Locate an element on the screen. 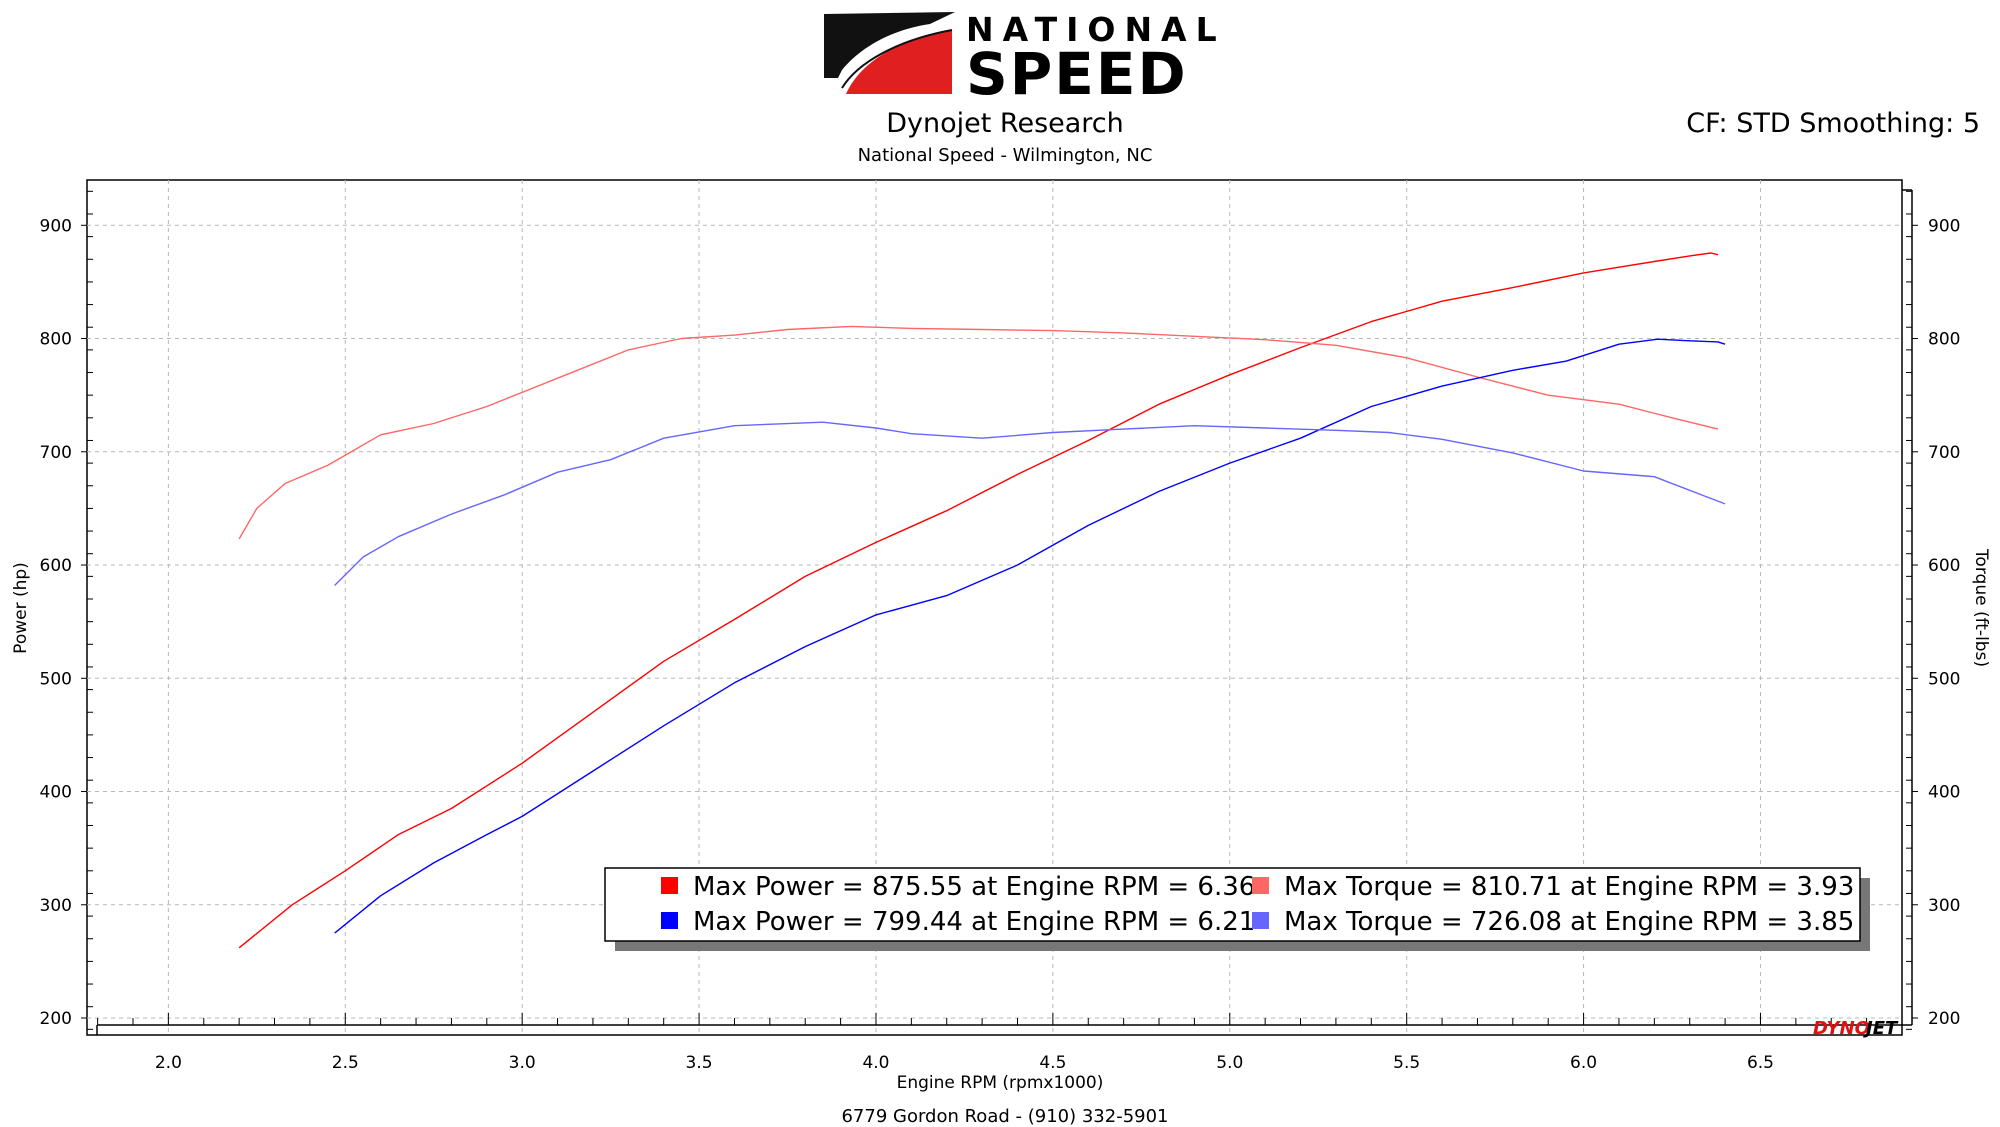  y-tick-label-right: 700 is located at coordinates (1944, 453).